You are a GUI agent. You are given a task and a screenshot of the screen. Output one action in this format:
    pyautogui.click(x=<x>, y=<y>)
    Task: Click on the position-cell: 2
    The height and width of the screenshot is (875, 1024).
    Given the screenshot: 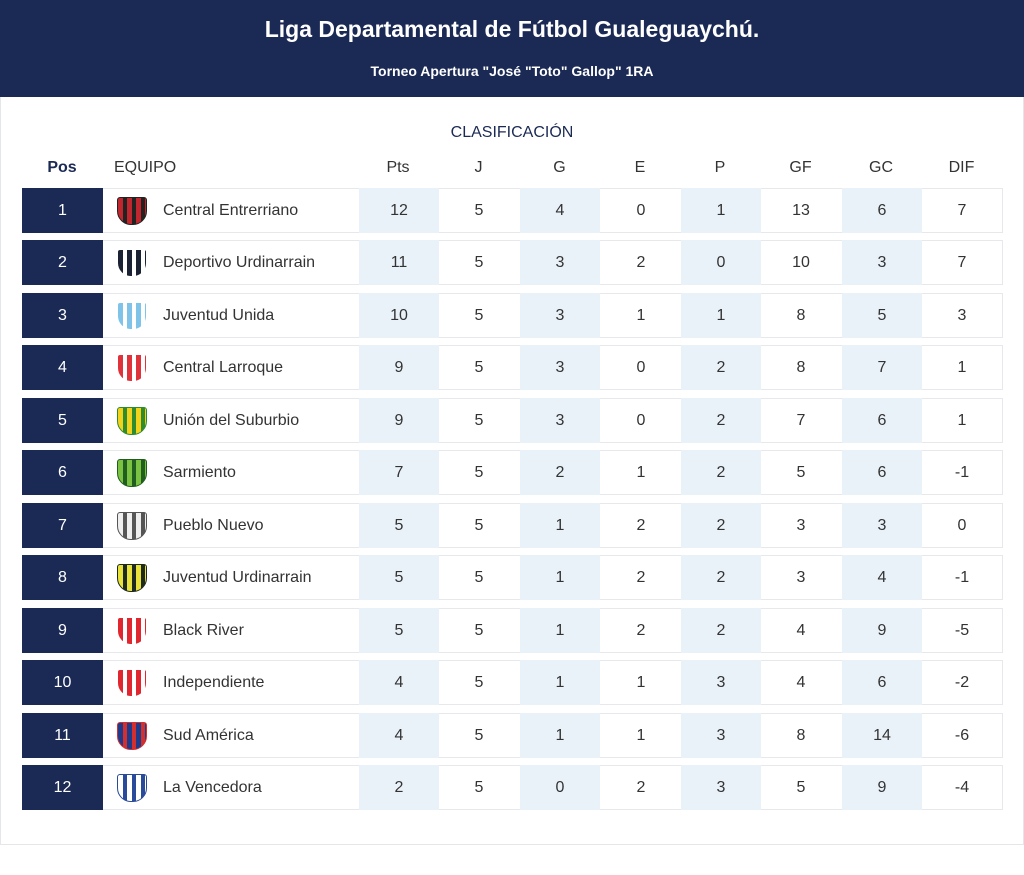 What is the action you would take?
    pyautogui.click(x=62, y=263)
    